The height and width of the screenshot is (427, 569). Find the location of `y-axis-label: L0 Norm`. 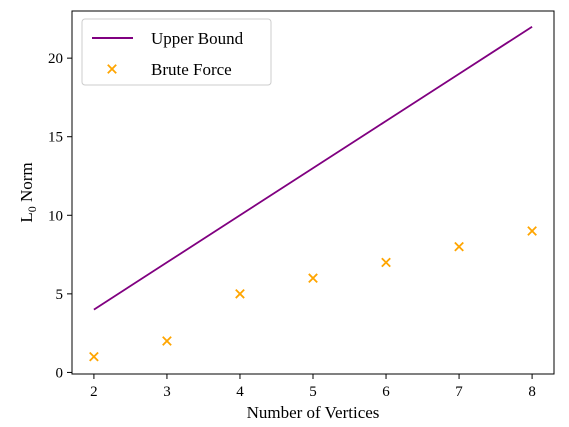

y-axis-label: L0 Norm is located at coordinates (28, 192).